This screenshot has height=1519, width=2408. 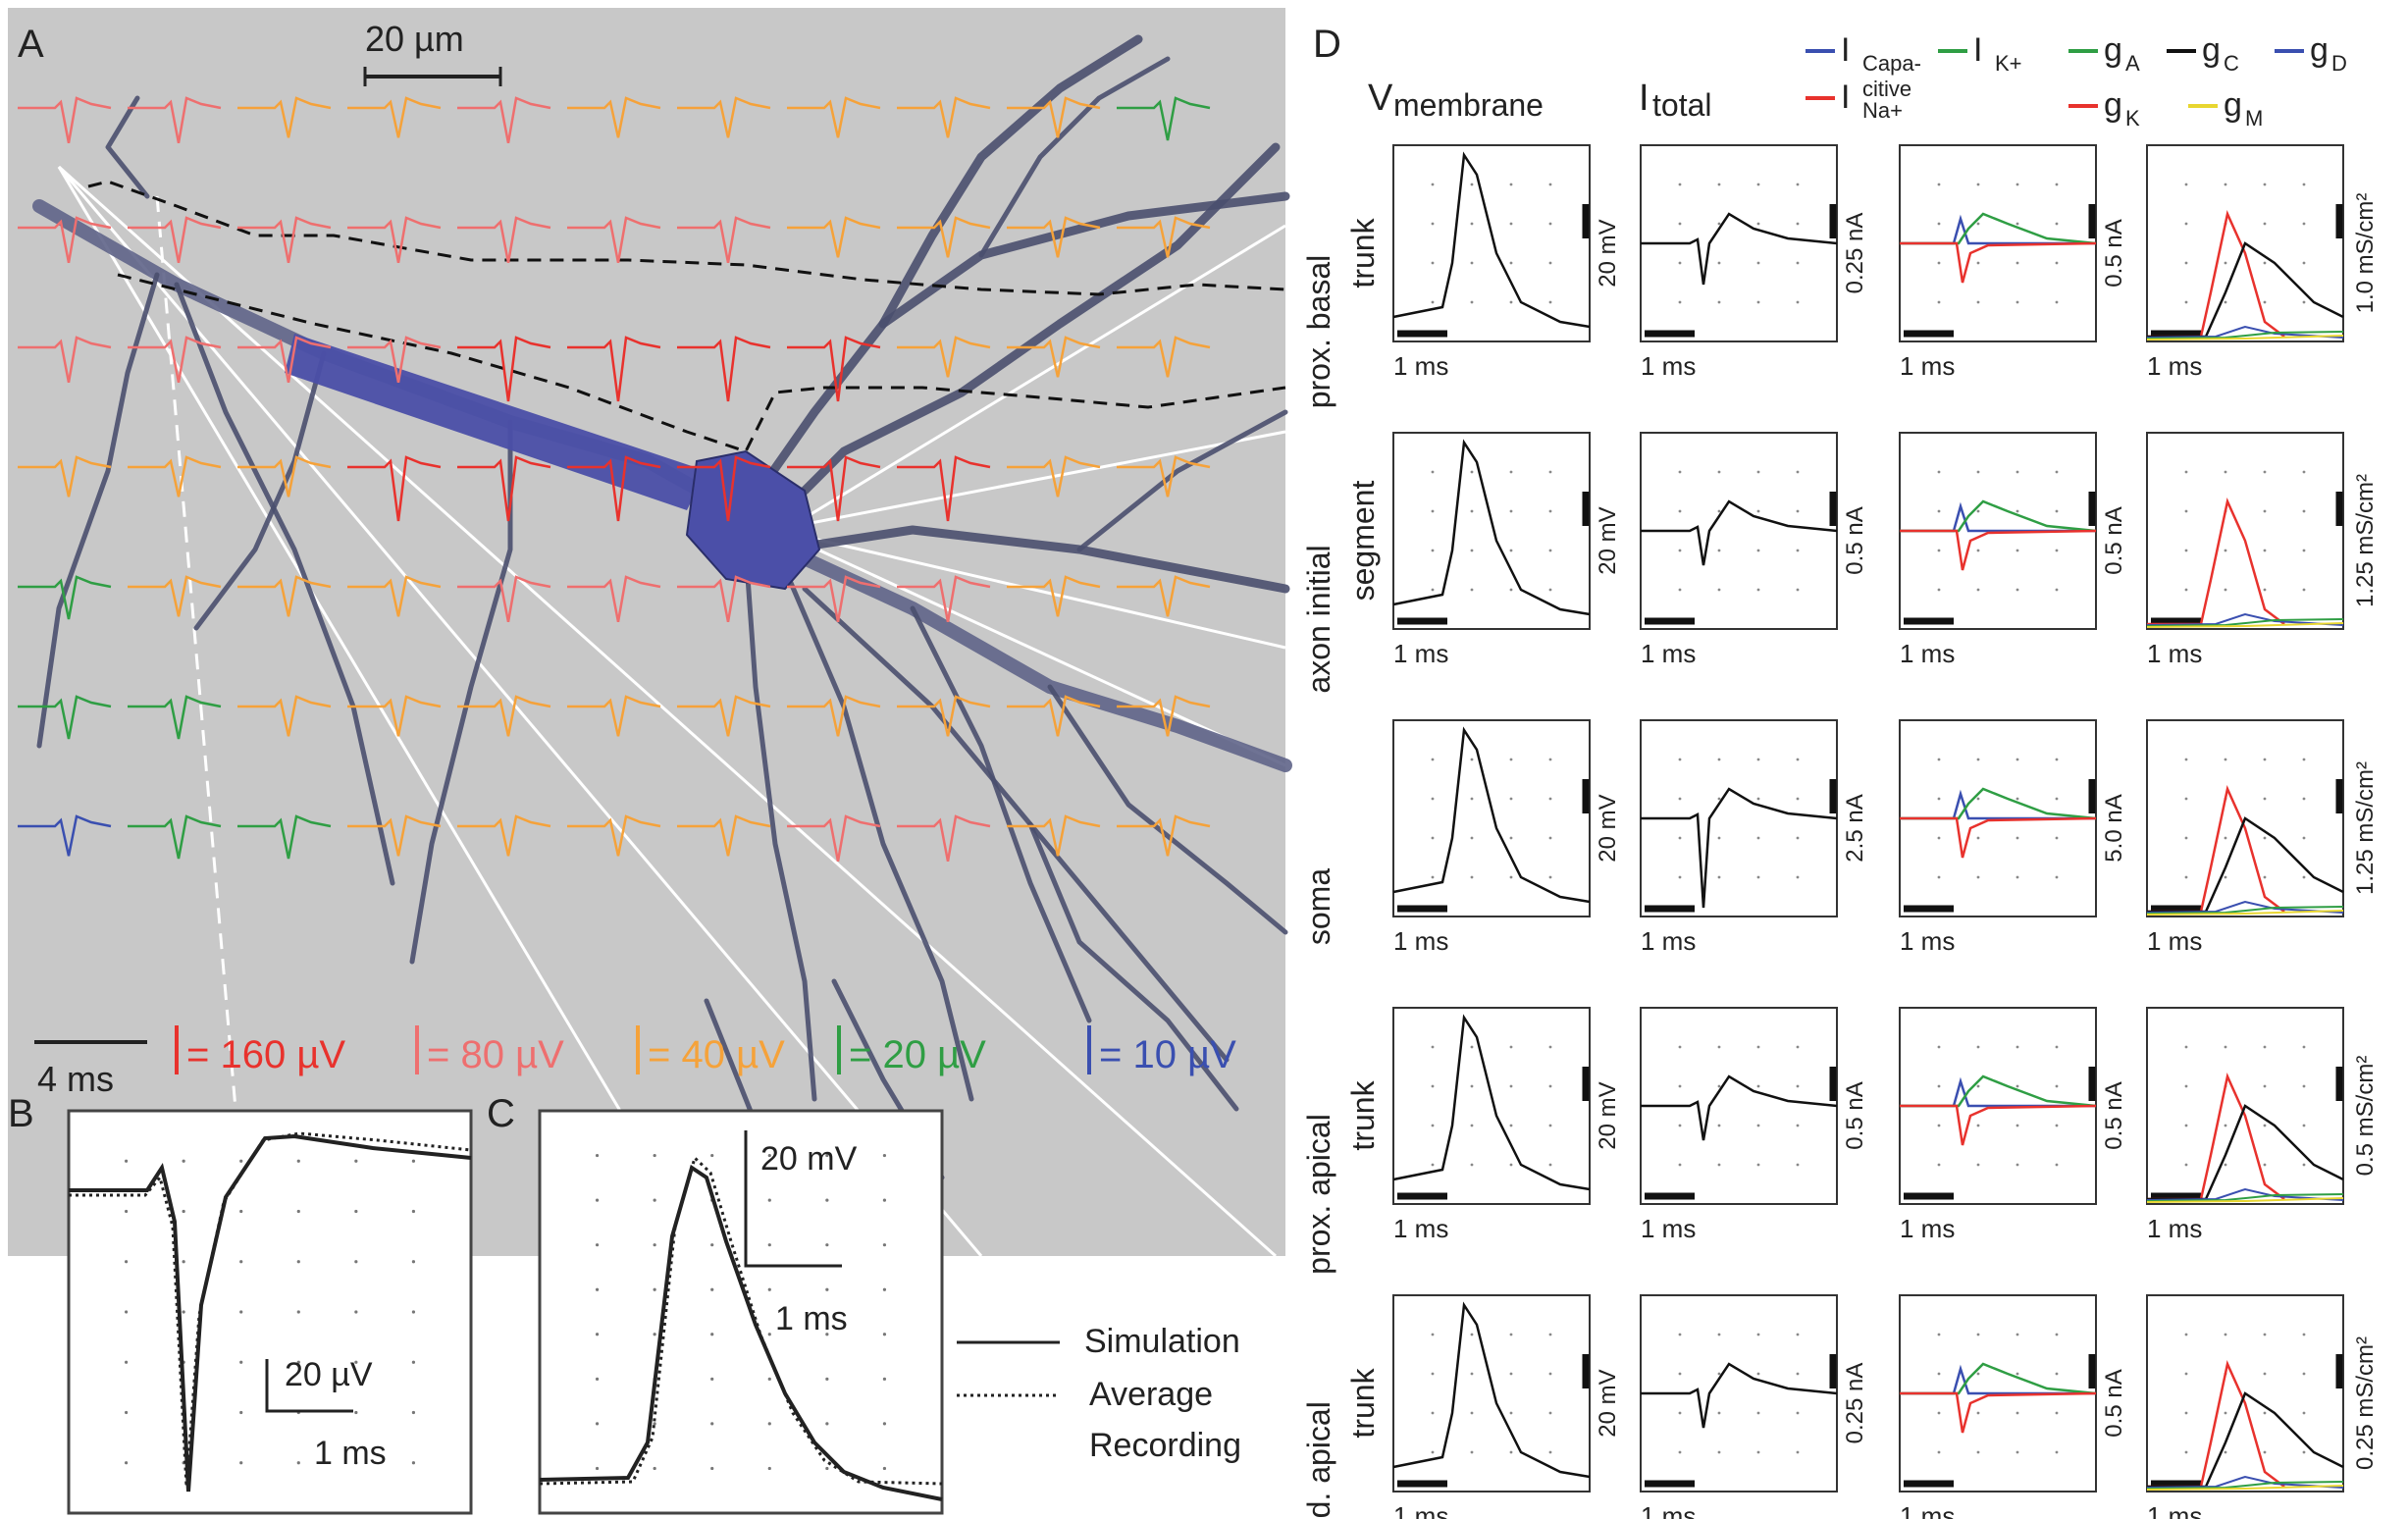 I want to click on small-plot: 1 ms 20 mV, so click(x=1507, y=838).